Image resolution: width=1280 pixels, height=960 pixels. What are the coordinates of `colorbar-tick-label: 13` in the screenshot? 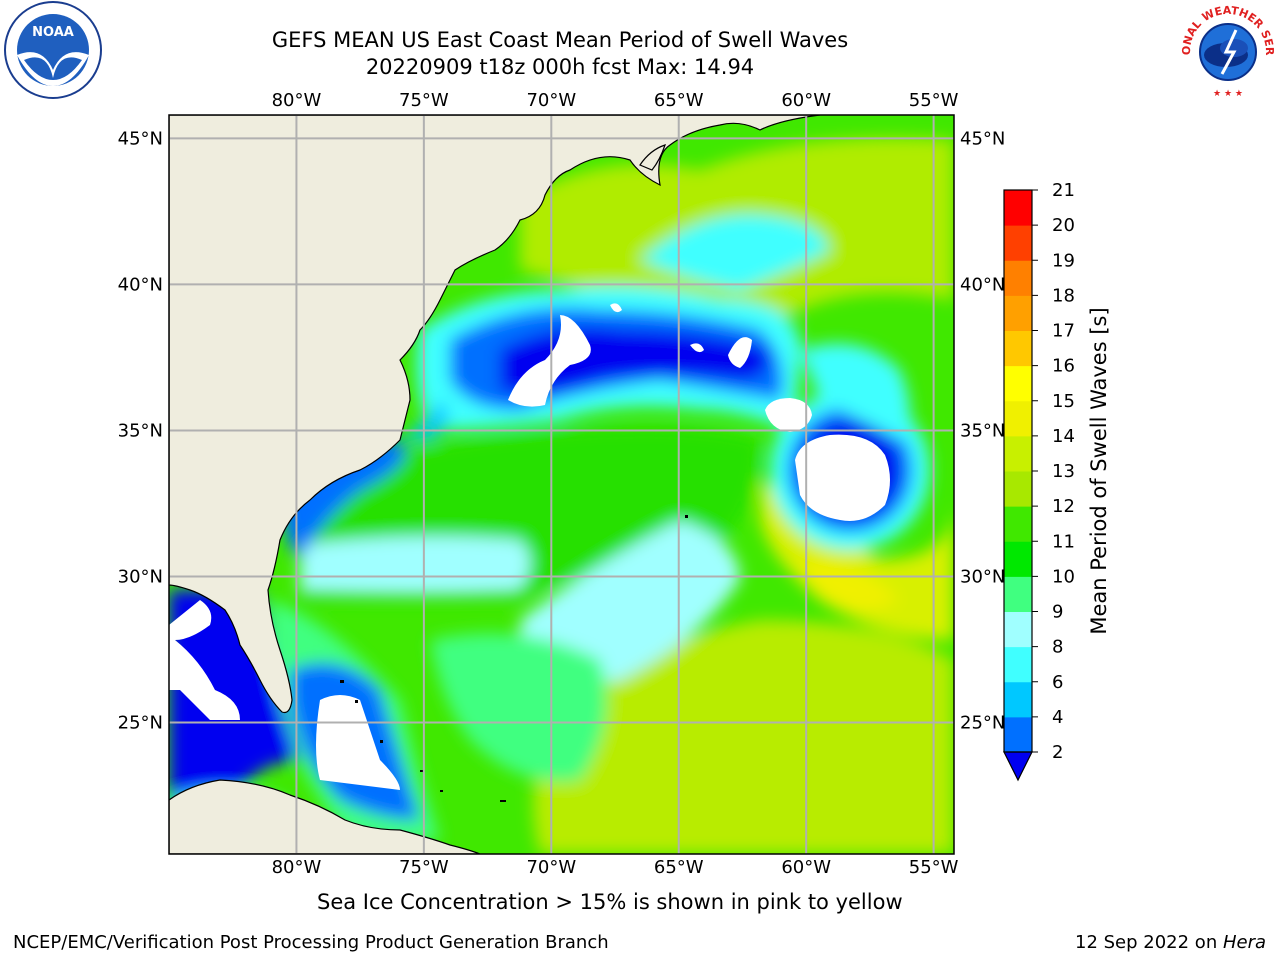 It's located at (1063, 471).